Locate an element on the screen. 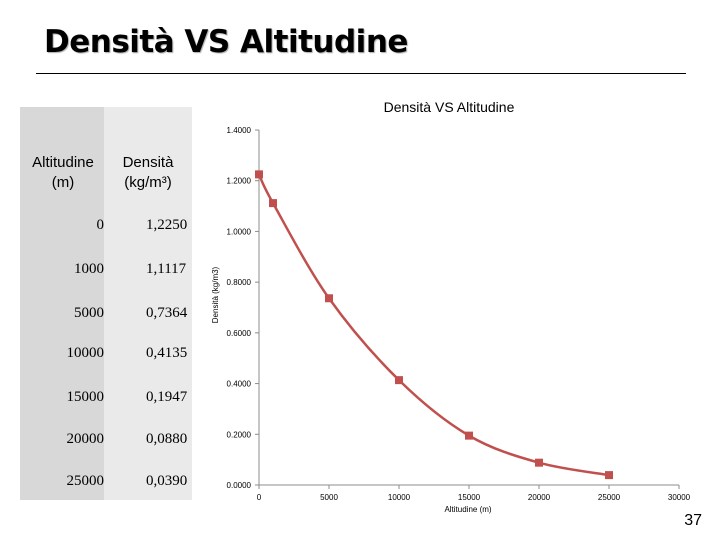 This screenshot has height=540, width=720. x-axis: 0 5000 10000 15000 20000 25000 30000 is located at coordinates (474, 493).